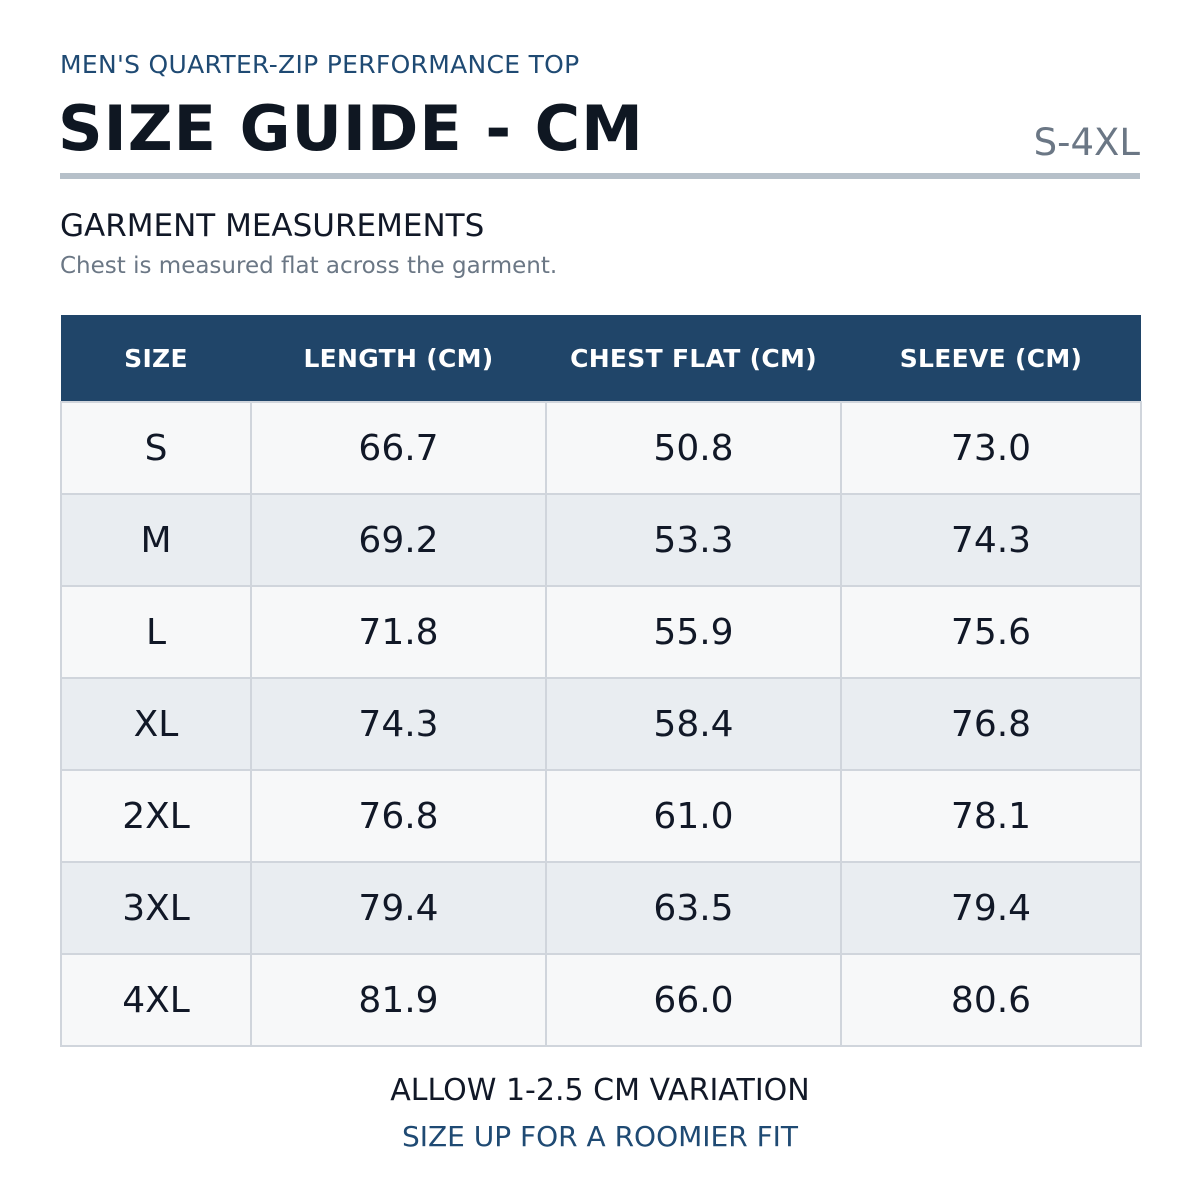 Image resolution: width=1200 pixels, height=1200 pixels. Describe the element at coordinates (693, 448) in the screenshot. I see `chest-flat-cell: 50.8` at that location.